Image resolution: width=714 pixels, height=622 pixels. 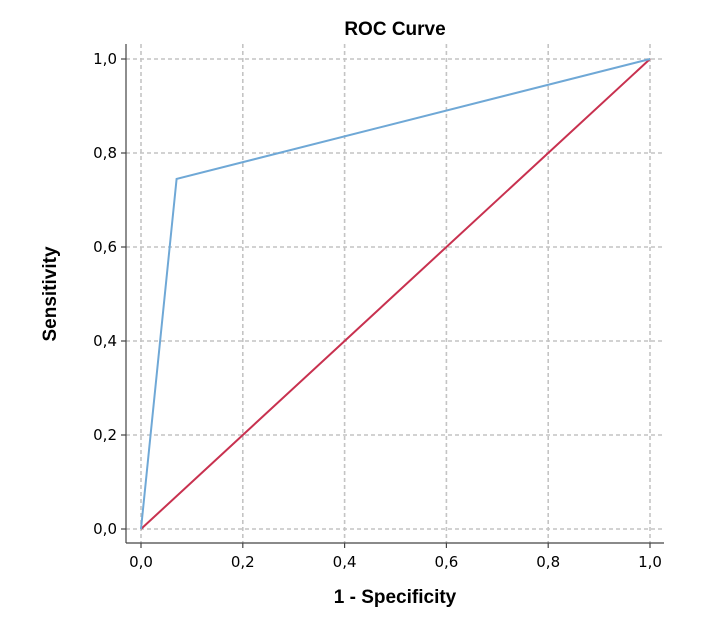 I want to click on y-tick-label: 0,8, so click(x=105, y=153).